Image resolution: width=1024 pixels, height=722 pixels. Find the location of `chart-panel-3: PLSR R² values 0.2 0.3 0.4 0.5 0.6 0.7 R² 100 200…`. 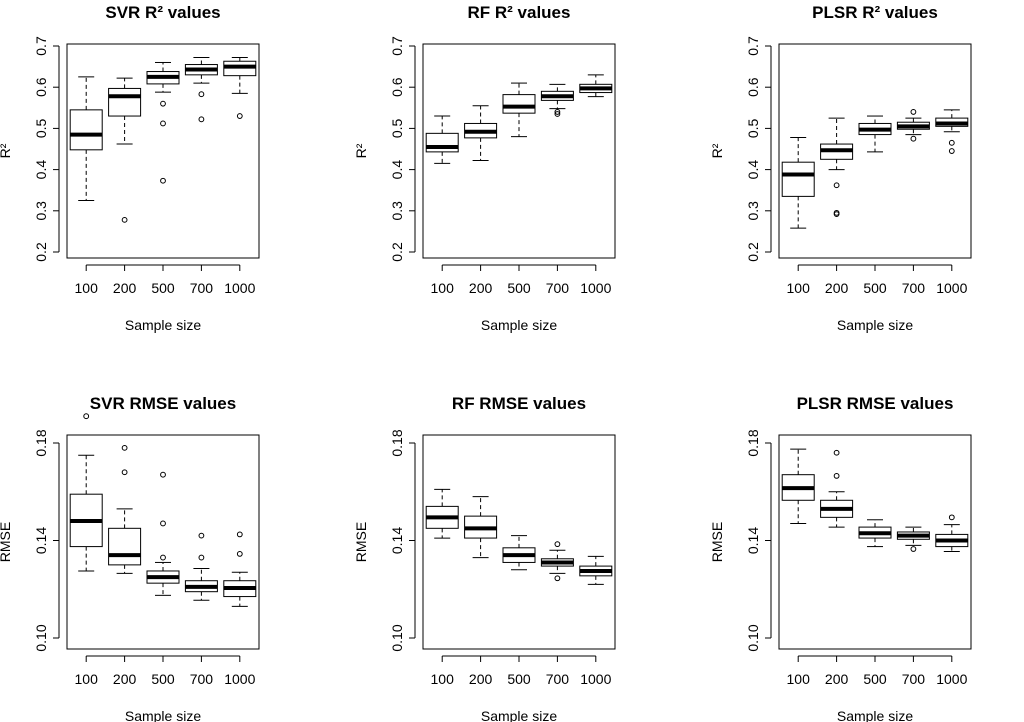

chart-panel-3: PLSR R² values 0.2 0.3 0.4 0.5 0.6 0.7 R² 100 200… is located at coordinates (840, 168).